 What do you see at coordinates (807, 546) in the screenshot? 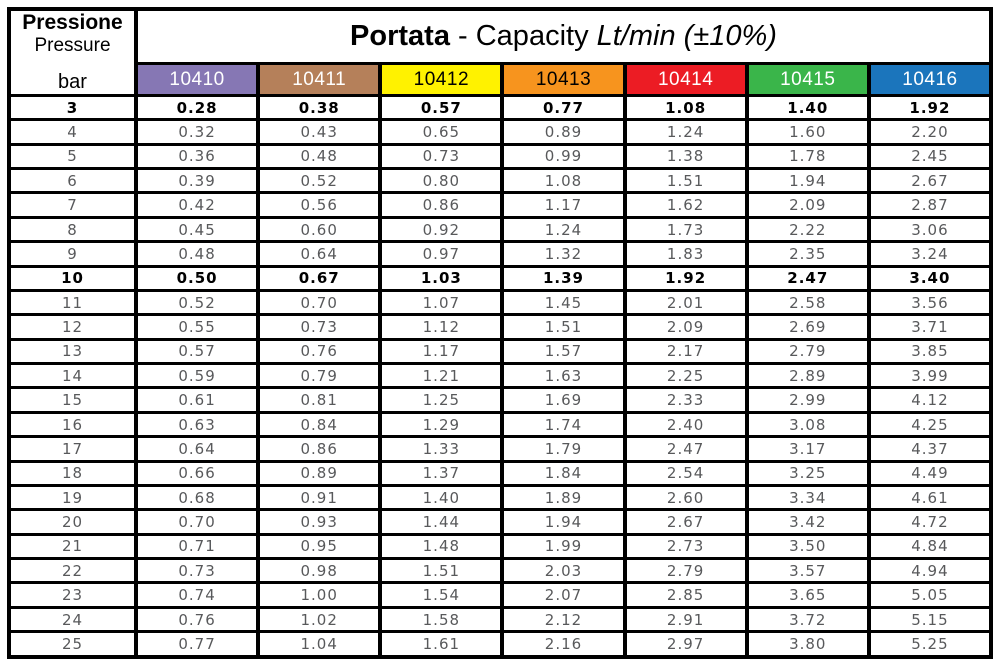
I see `capacity-value: 3.50` at bounding box center [807, 546].